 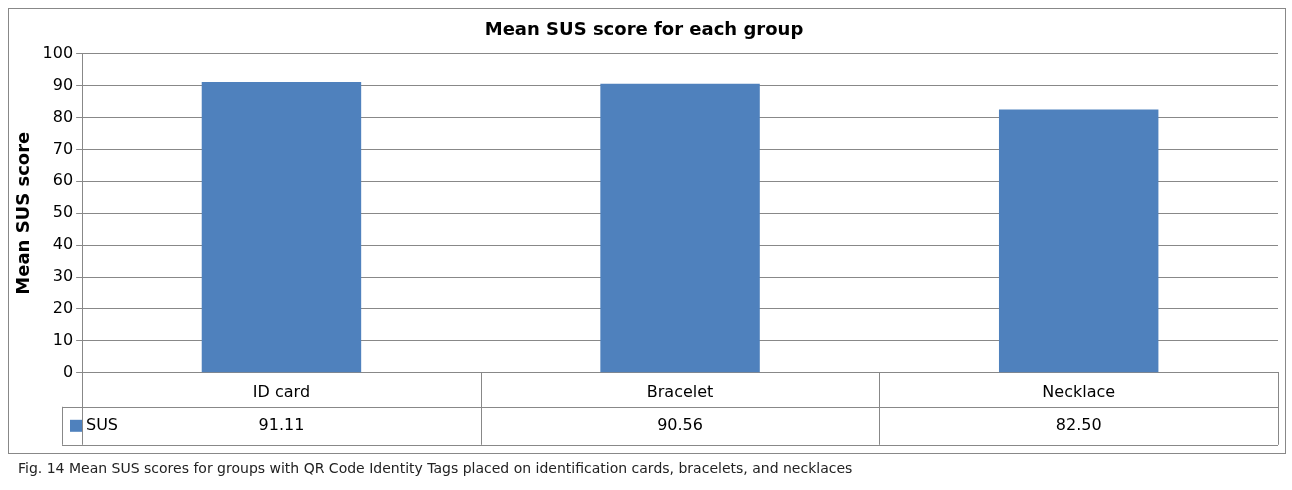 What do you see at coordinates (63, 84) in the screenshot?
I see `y-tick-label: 90` at bounding box center [63, 84].